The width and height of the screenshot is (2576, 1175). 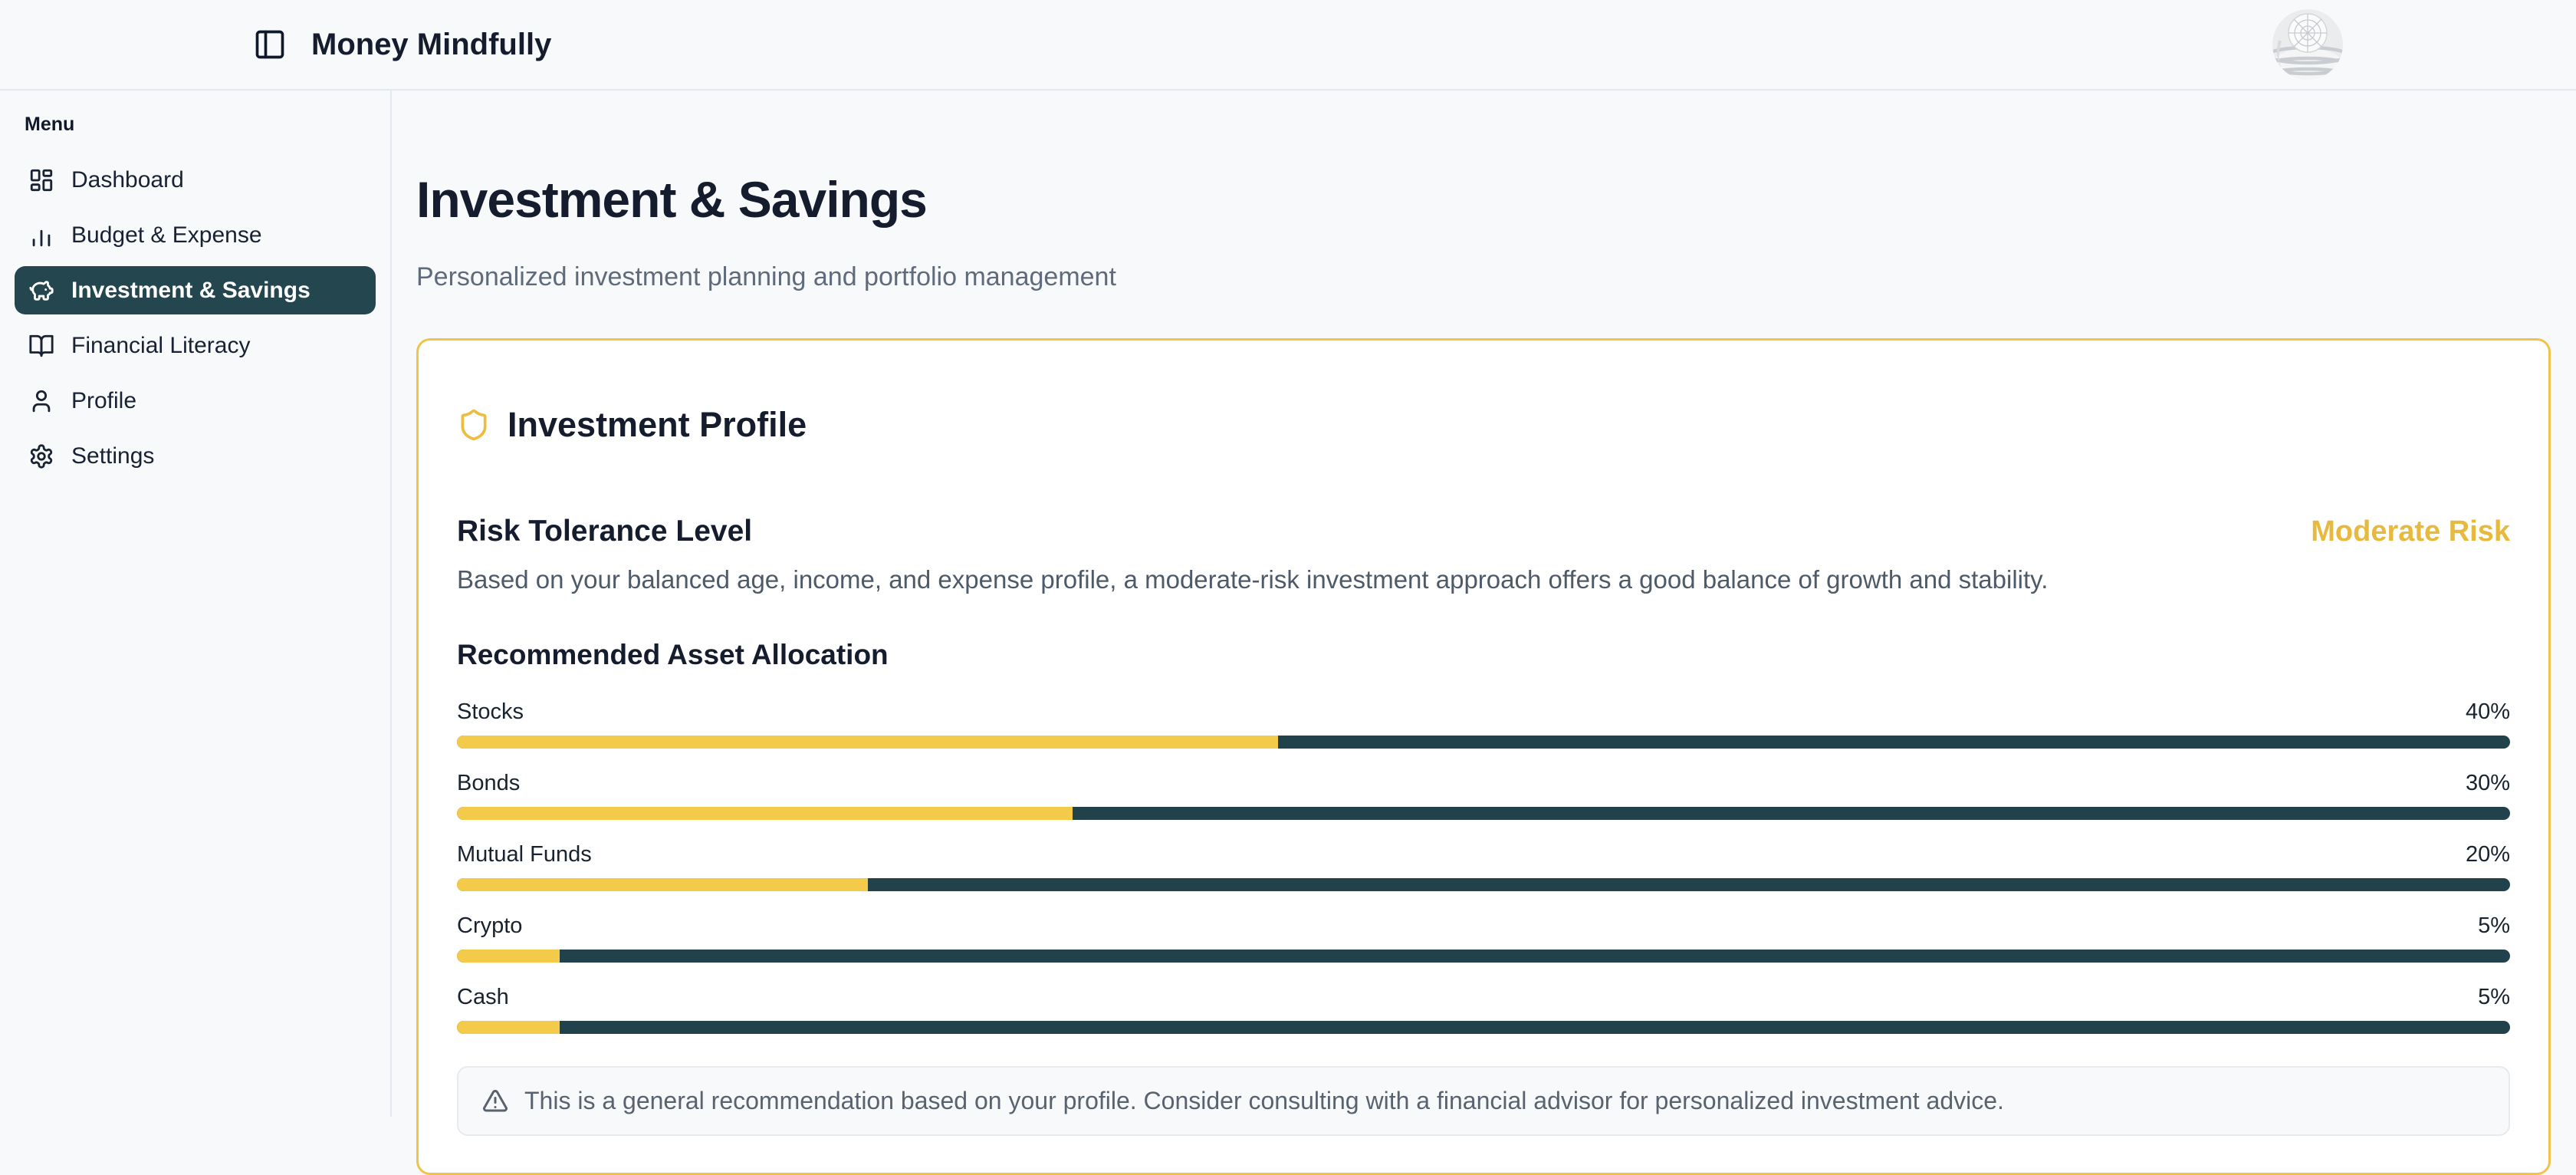 I want to click on alert-triangle-icon, so click(x=495, y=1101).